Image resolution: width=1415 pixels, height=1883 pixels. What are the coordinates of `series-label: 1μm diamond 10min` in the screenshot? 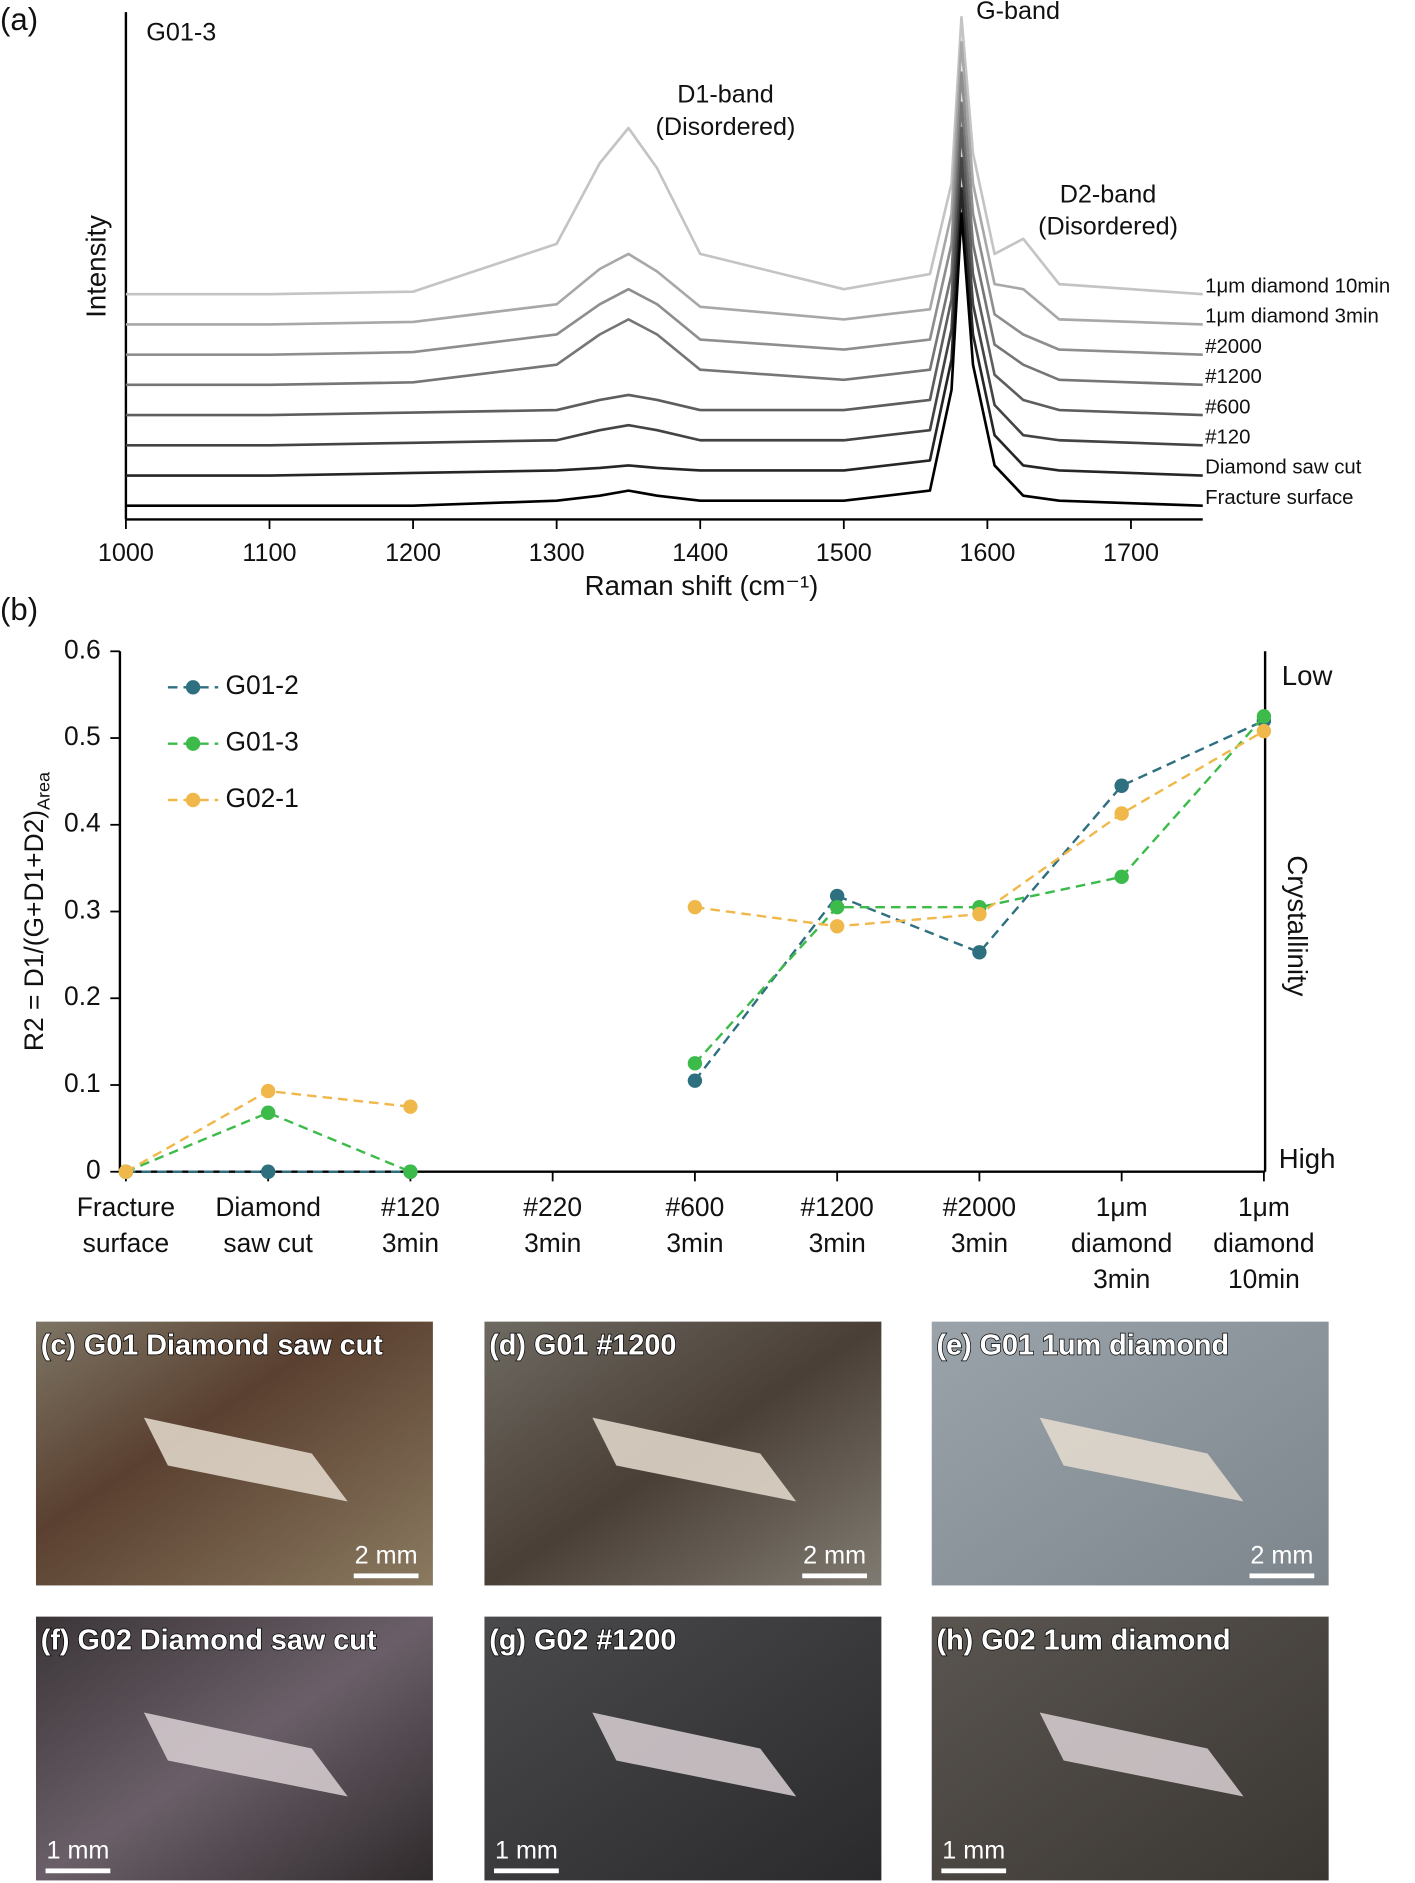 It's located at (1297, 286).